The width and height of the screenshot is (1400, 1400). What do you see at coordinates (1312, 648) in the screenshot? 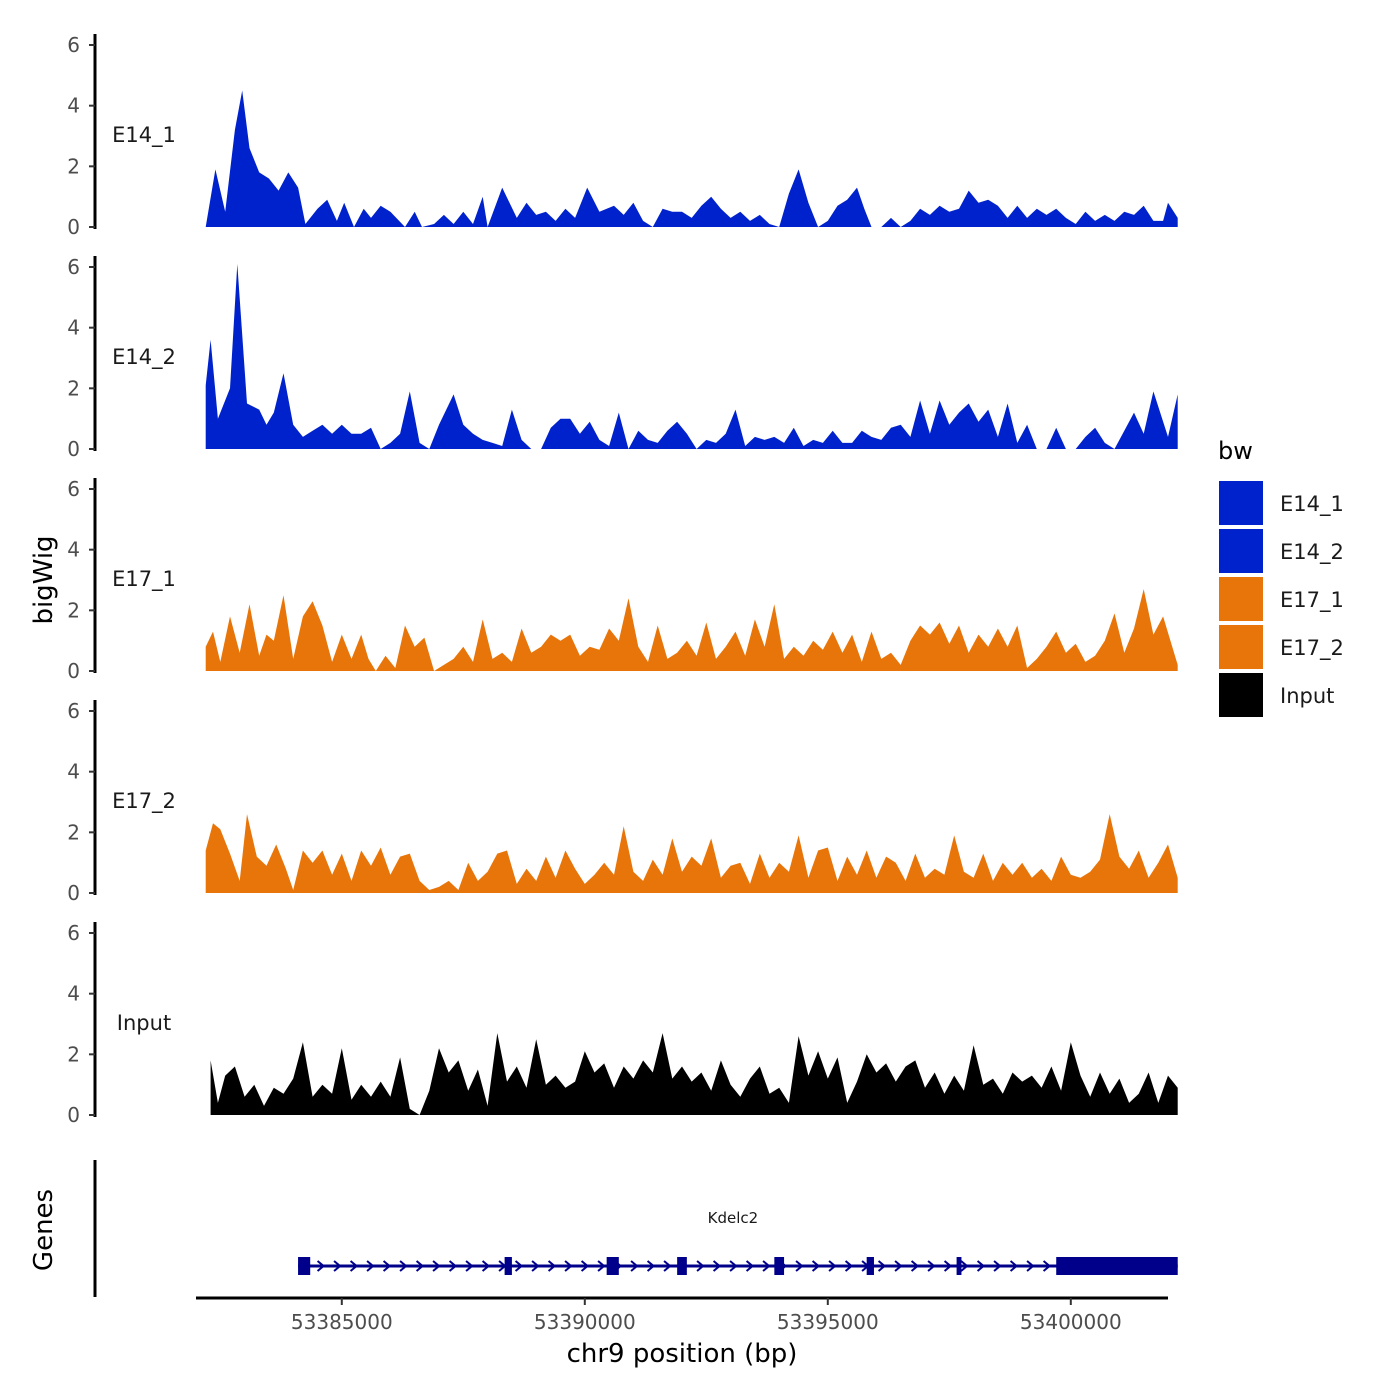
I see `legend-label: E17_2` at bounding box center [1312, 648].